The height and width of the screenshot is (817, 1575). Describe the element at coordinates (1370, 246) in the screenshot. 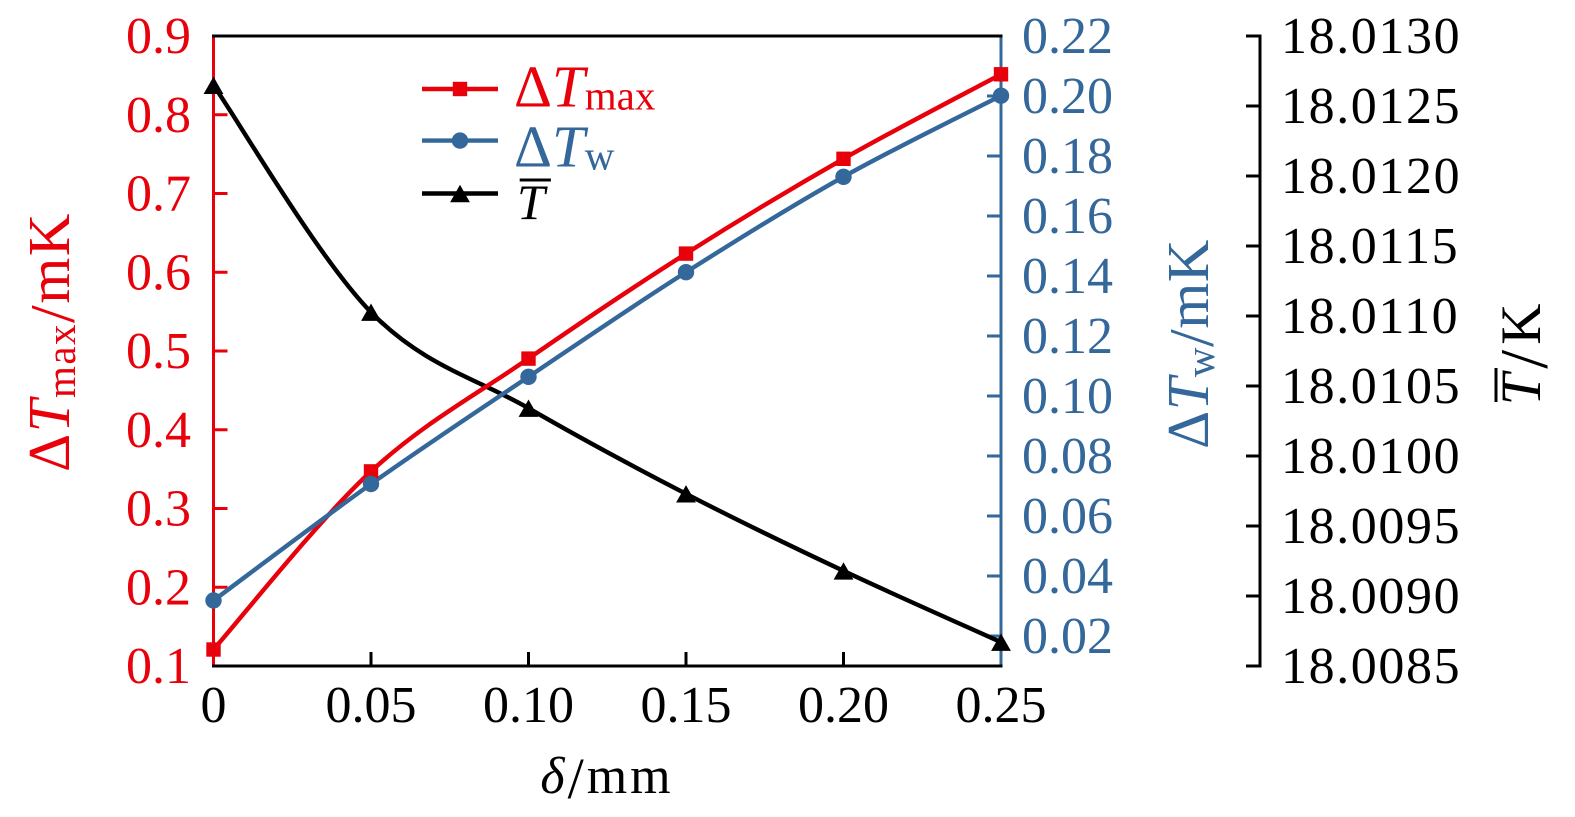

I see `svg-text: 18.0115` at that location.